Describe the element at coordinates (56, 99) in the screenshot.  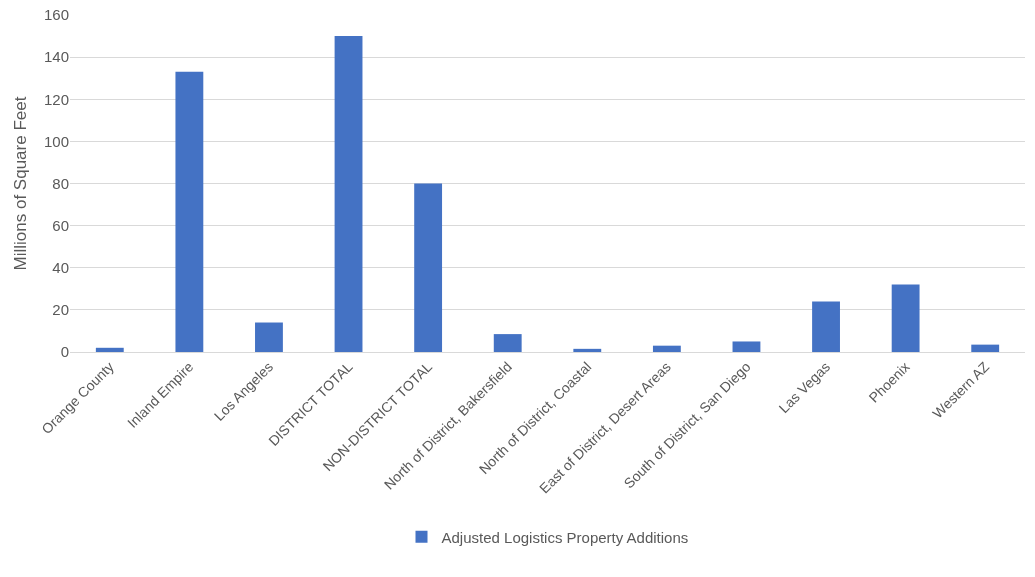
I see `y-tick-label: 120` at that location.